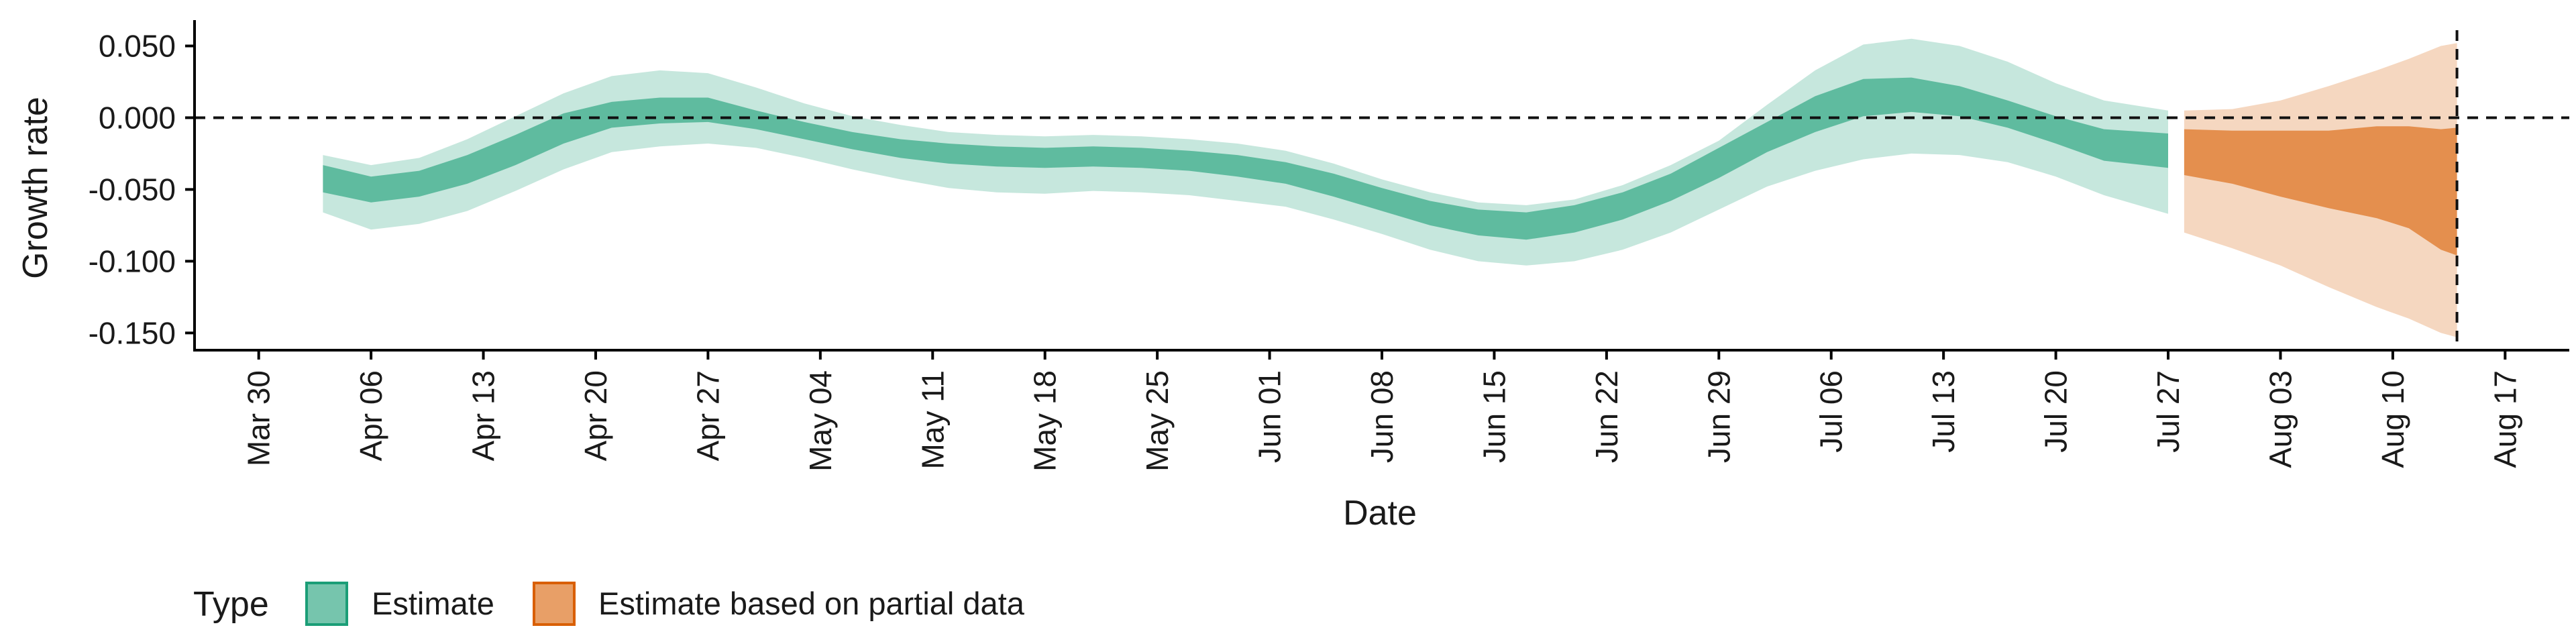 This screenshot has height=644, width=2576. What do you see at coordinates (258, 418) in the screenshot?
I see `x-tick-label: Mar 30` at bounding box center [258, 418].